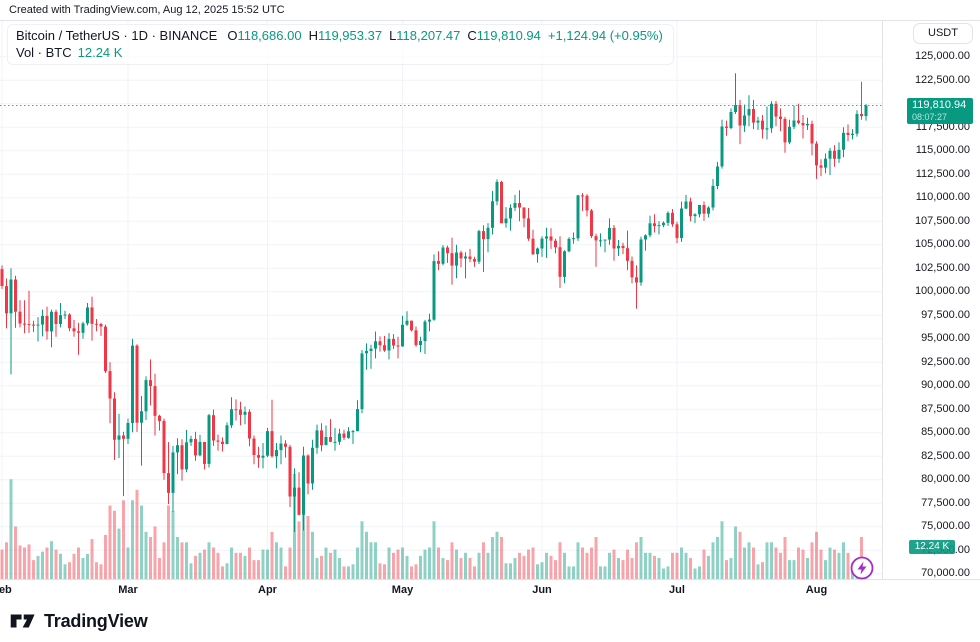 The width and height of the screenshot is (980, 642). Describe the element at coordinates (23, 621) in the screenshot. I see `tradingview-mark-icon` at that location.